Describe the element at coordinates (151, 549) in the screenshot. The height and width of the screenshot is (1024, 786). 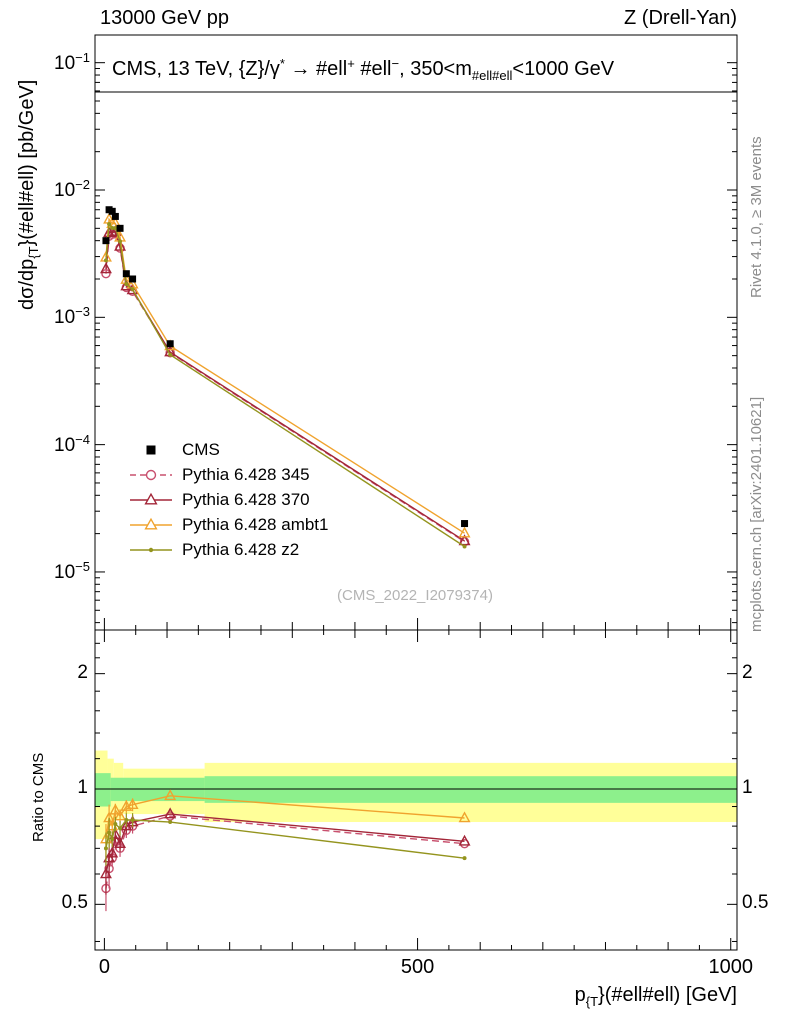
I see `legend-marker-pythia-6-428-z2` at that location.